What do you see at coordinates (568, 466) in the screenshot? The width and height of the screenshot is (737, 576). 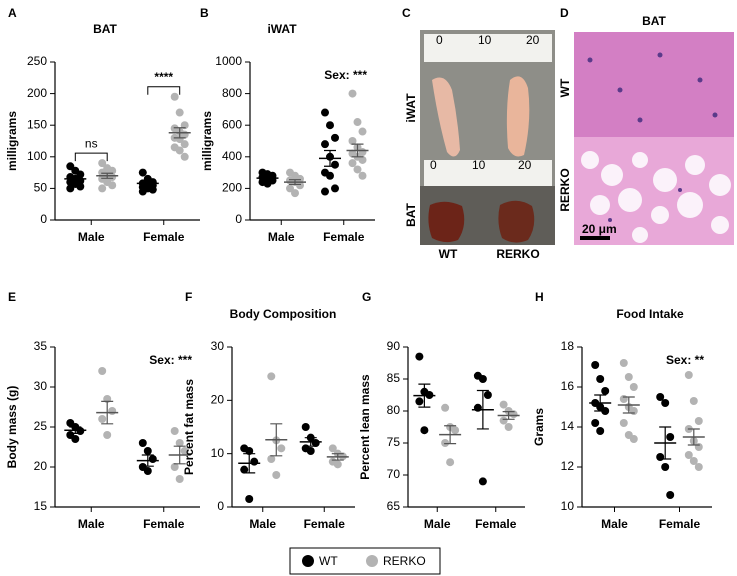 I see `y-tick-label: 12` at bounding box center [568, 466].